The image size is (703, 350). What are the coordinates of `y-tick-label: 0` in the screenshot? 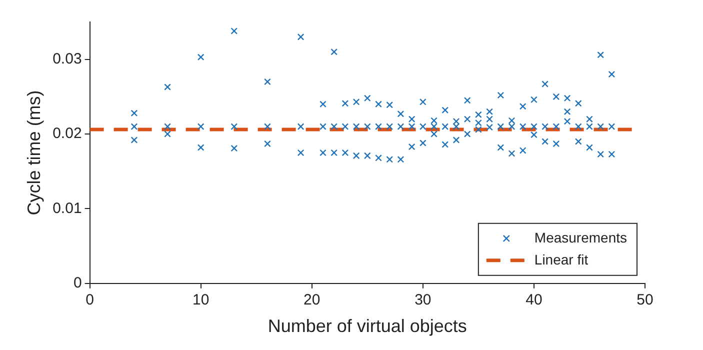 It's located at (77, 283).